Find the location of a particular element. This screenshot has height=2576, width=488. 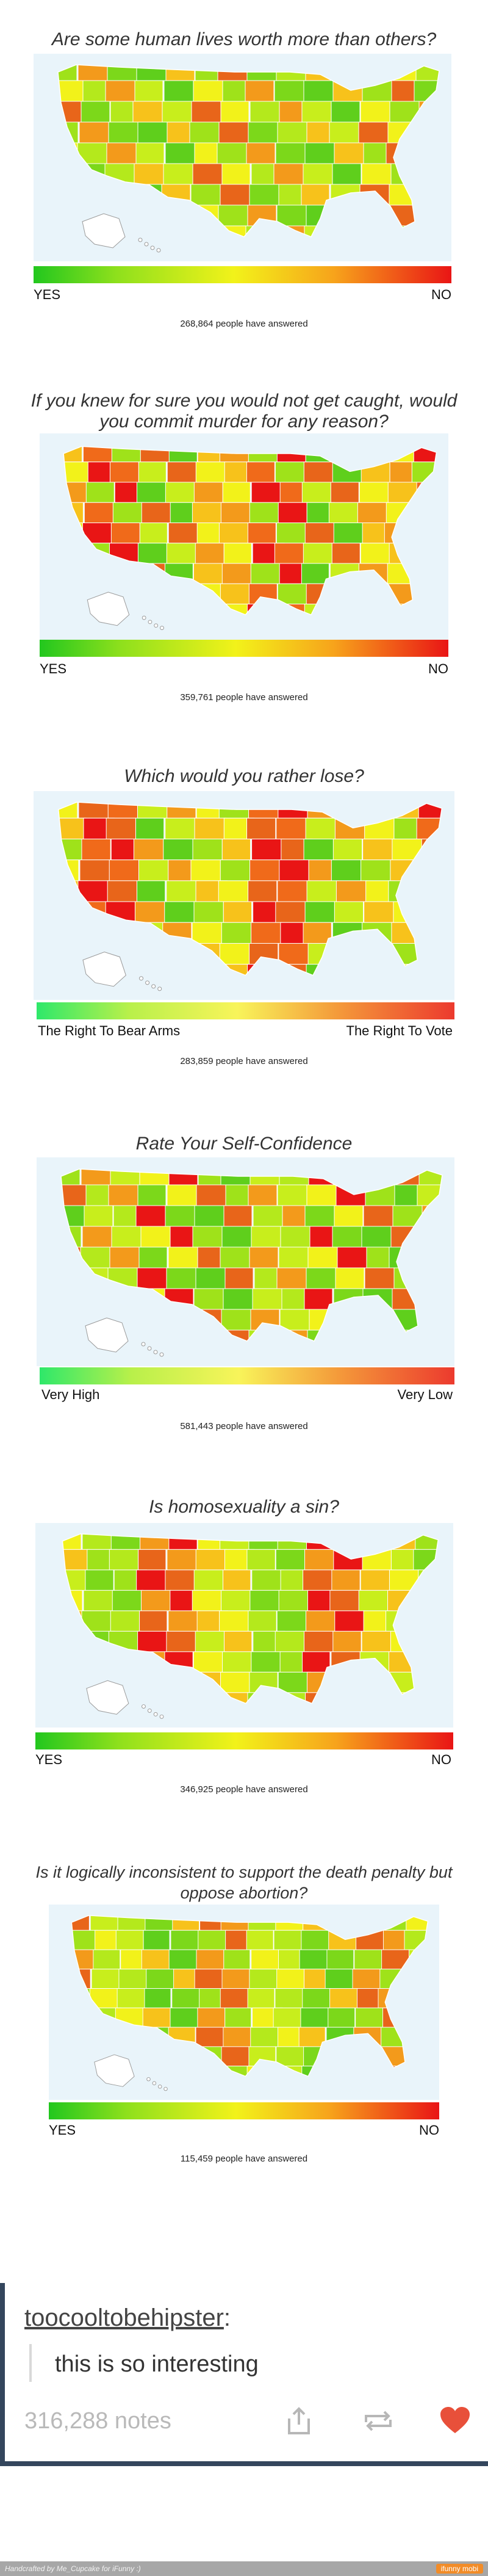

alaska-shape is located at coordinates (114, 2070).